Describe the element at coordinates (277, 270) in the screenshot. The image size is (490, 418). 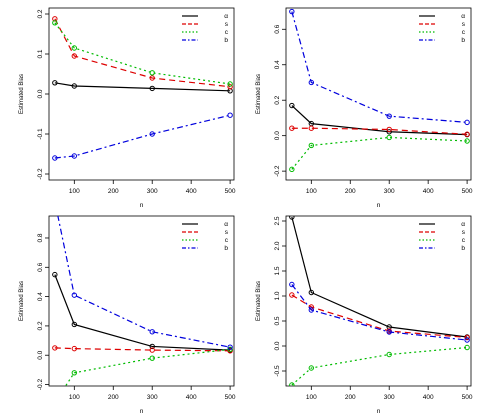
I see `y-tick-label: 1.5` at that location.